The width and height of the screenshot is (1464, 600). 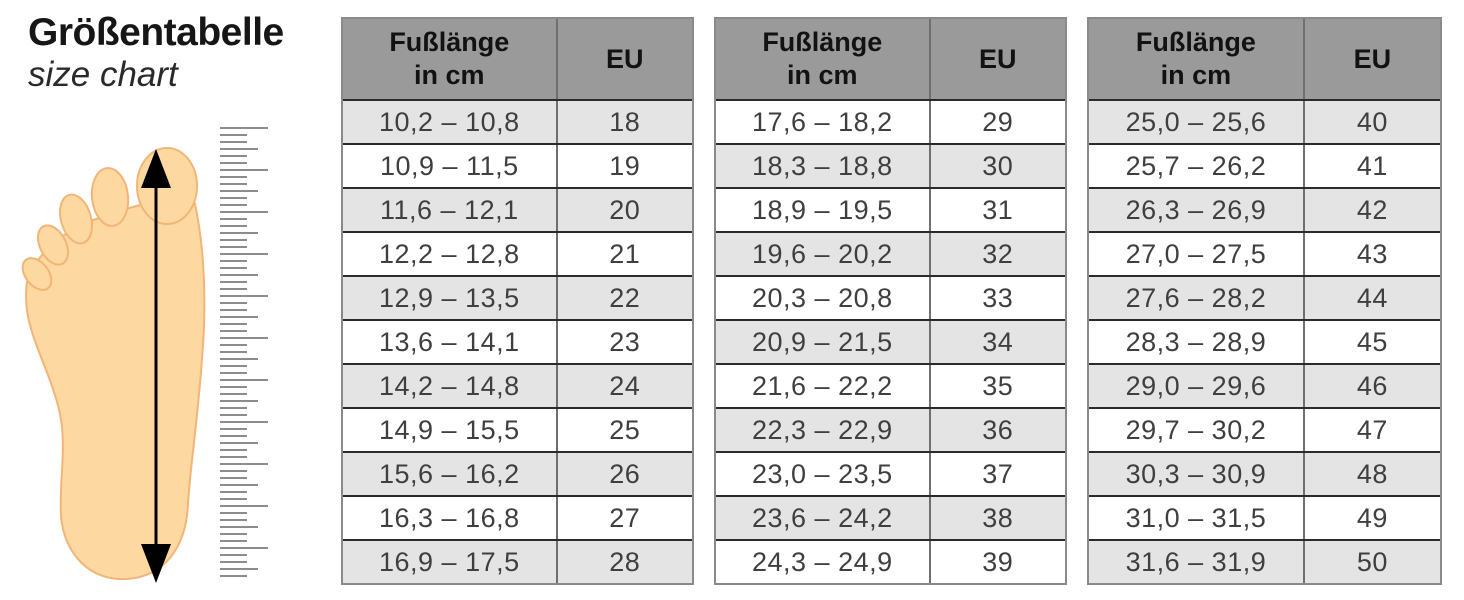 What do you see at coordinates (998, 341) in the screenshot?
I see `eu-size: 34` at bounding box center [998, 341].